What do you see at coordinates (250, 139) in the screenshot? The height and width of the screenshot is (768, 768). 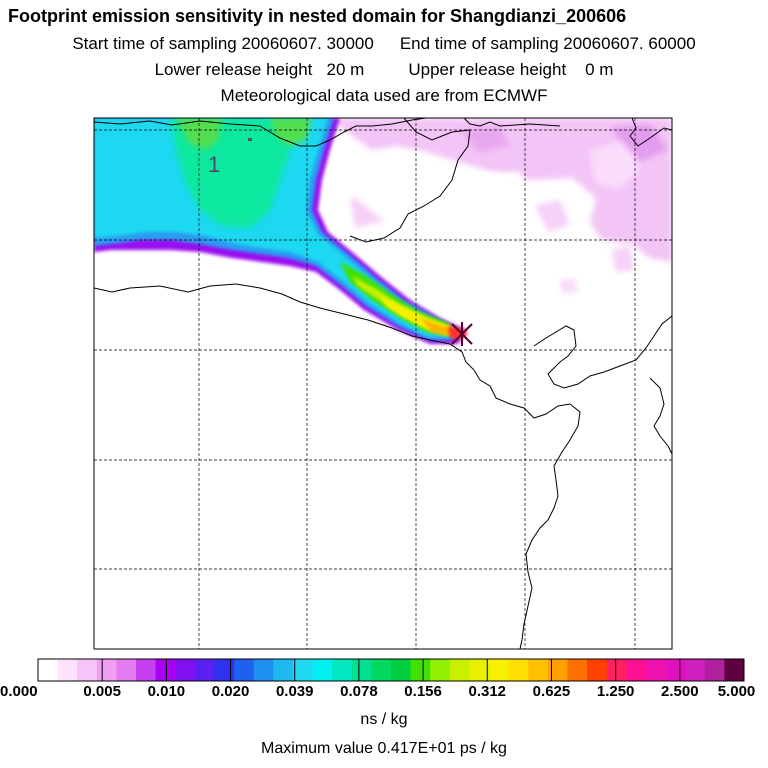 I see `station-marker` at bounding box center [250, 139].